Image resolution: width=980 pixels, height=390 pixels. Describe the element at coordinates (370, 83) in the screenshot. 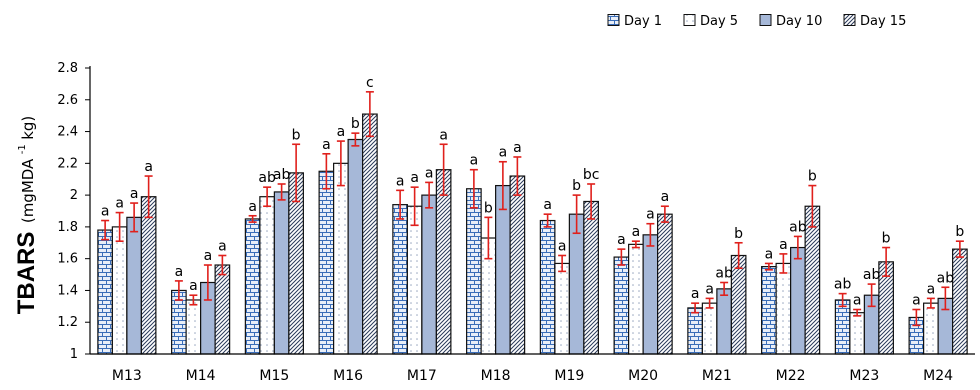

I see `significance-label: c` at that location.